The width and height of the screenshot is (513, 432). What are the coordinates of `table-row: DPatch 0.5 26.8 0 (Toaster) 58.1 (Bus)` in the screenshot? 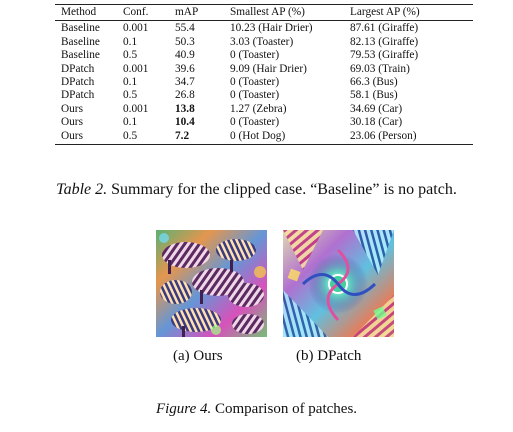 It's located at (264, 95).